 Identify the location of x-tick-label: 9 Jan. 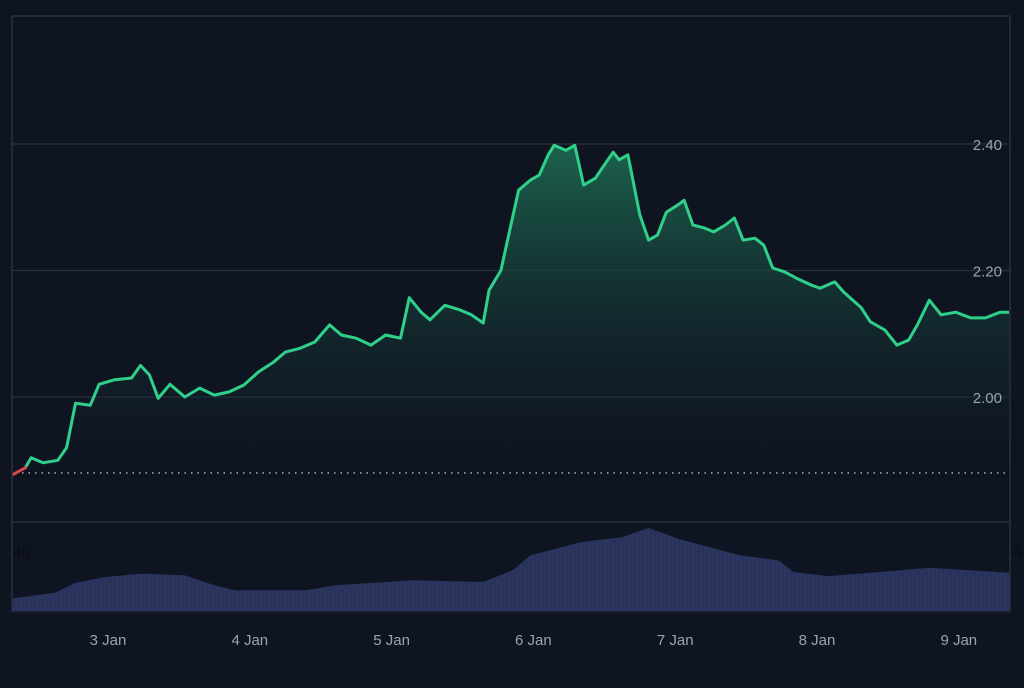
(958, 640).